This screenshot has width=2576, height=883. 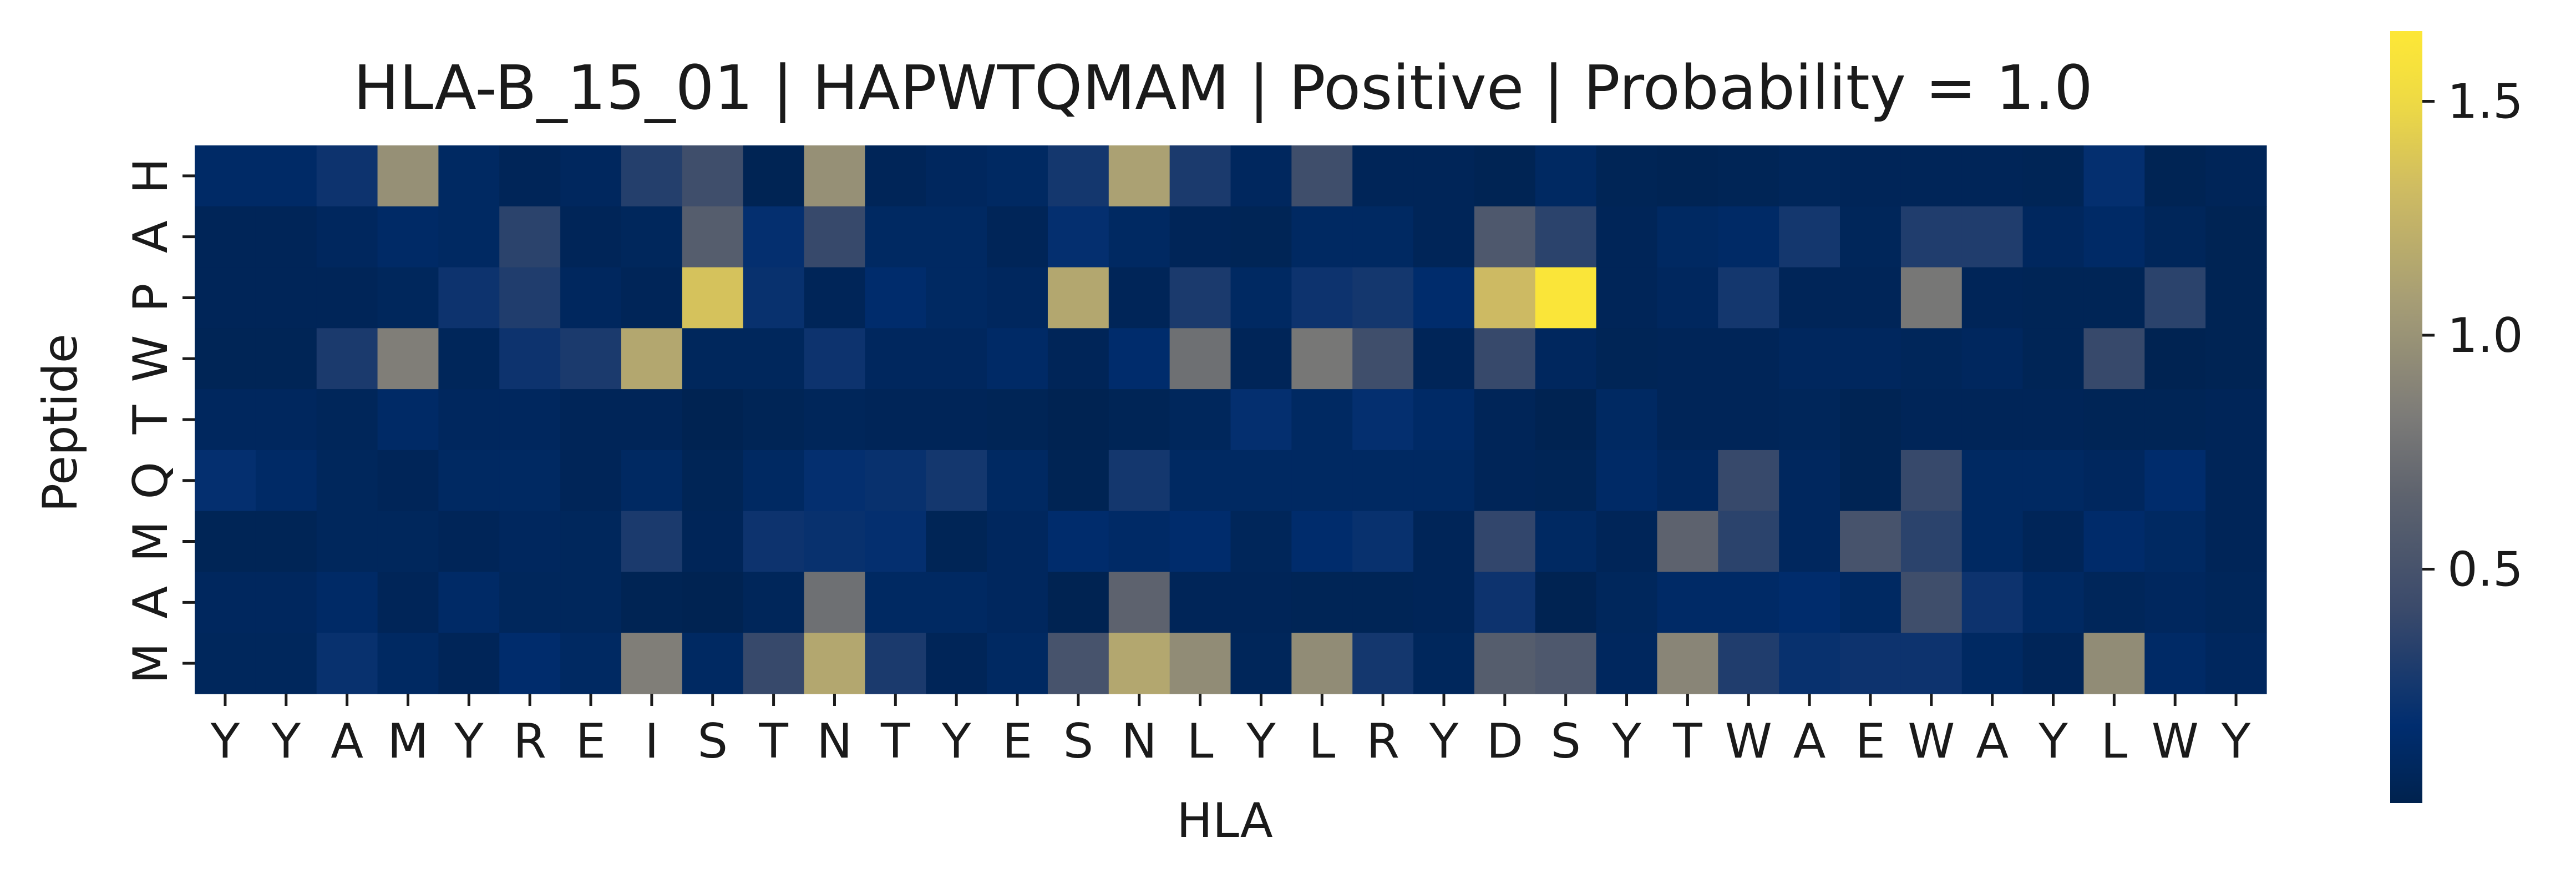 What do you see at coordinates (2406, 417) in the screenshot?
I see `colorbar` at bounding box center [2406, 417].